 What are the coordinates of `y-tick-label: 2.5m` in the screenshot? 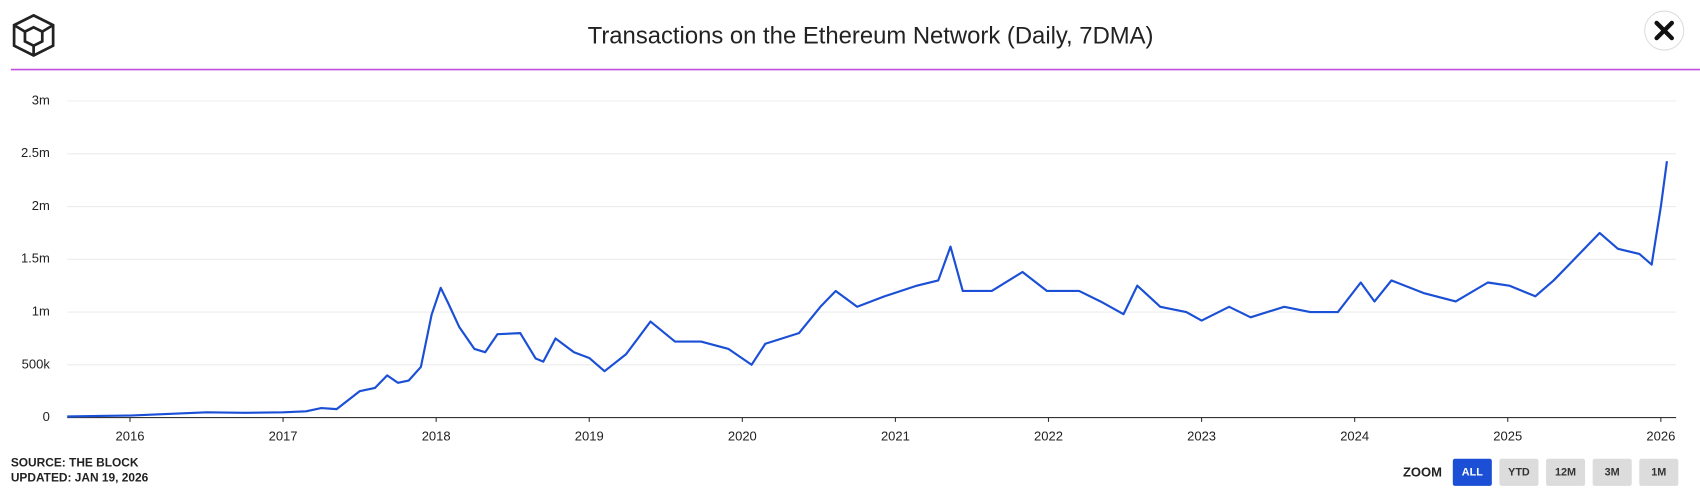 It's located at (35, 152).